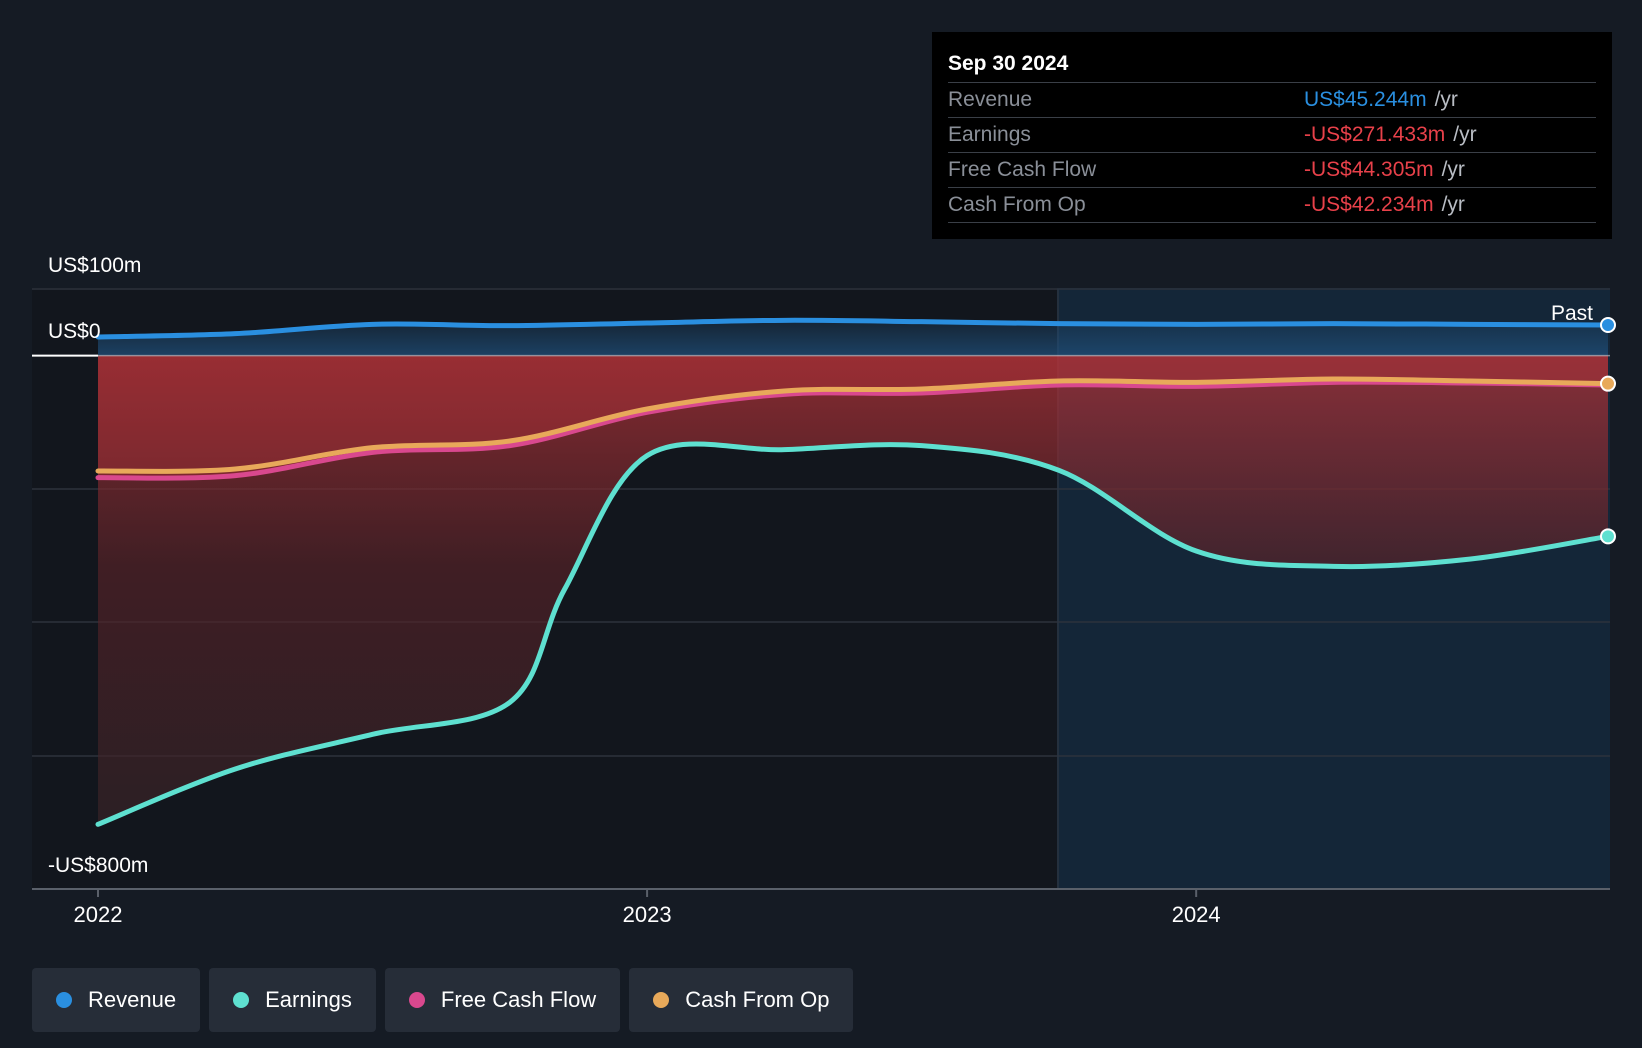 This screenshot has width=1642, height=1048. I want to click on tooltip-row-revenue: Revenue US$45.244m /yr, so click(1272, 100).